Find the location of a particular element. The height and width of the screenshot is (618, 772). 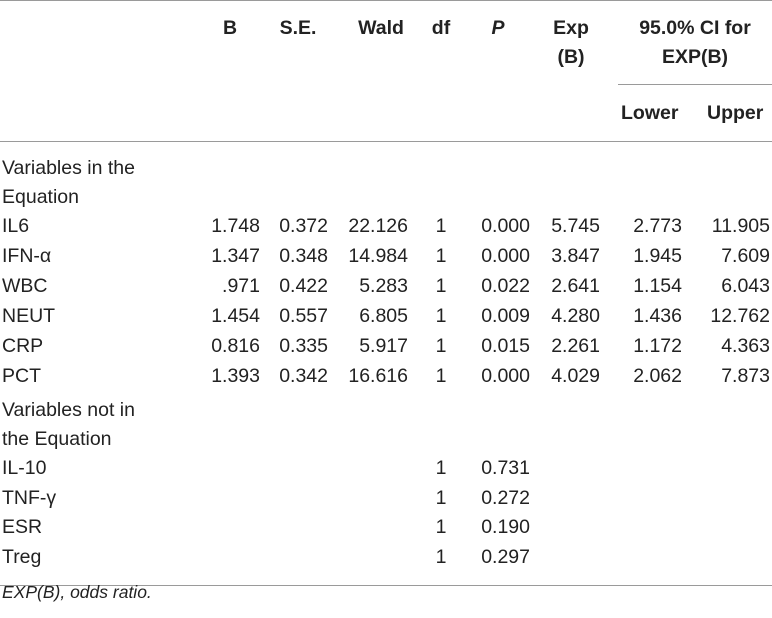

row-label: IL-10 is located at coordinates (24, 468).